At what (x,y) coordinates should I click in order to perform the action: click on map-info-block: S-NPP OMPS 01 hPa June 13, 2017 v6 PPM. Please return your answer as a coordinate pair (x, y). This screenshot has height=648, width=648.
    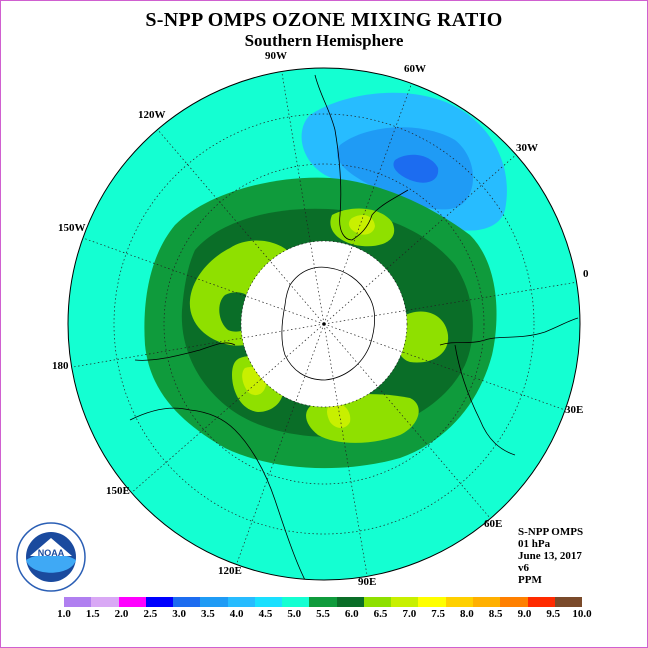
    Looking at the image, I should click on (550, 556).